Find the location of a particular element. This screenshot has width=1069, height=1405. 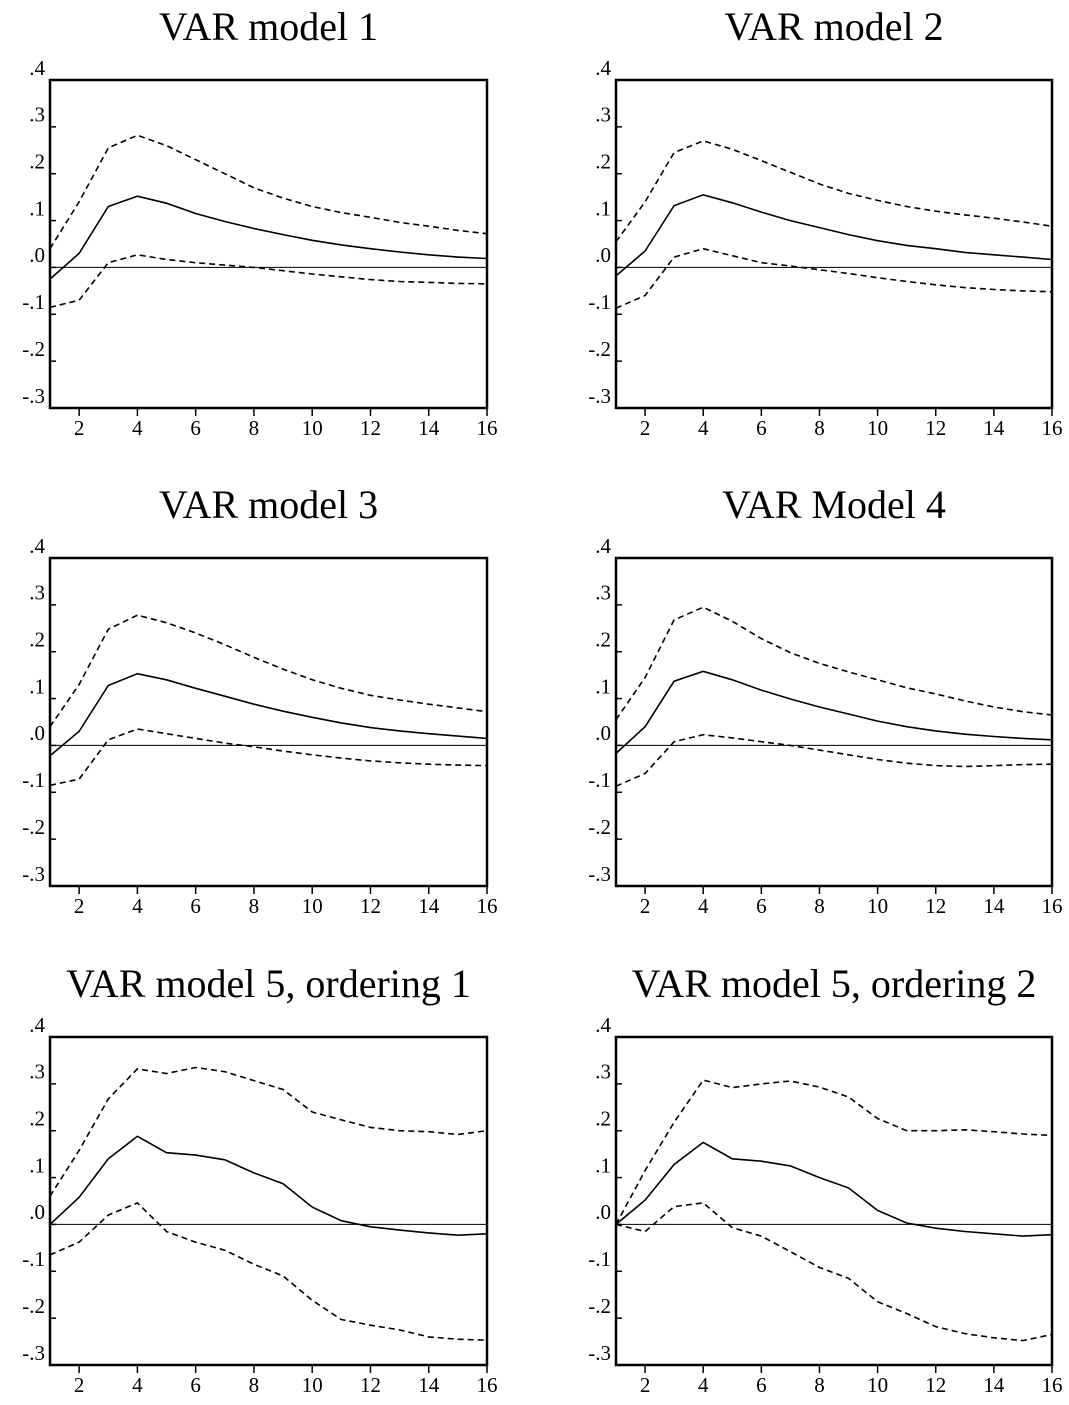

chart-title: VAR model 5, ordering 2 is located at coordinates (834, 983).